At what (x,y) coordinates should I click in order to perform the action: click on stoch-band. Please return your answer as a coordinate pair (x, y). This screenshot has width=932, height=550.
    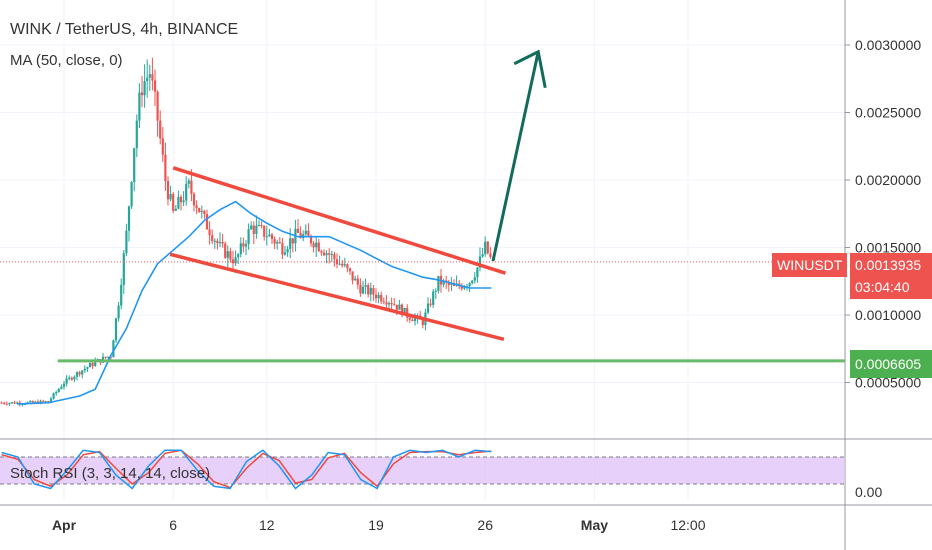
    Looking at the image, I should click on (422, 470).